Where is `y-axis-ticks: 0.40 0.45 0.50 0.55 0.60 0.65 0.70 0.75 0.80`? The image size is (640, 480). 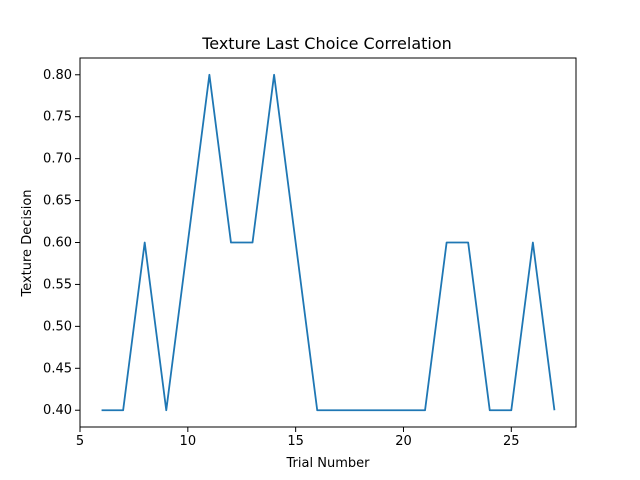 y-axis-ticks: 0.40 0.45 0.50 0.55 0.60 0.65 0.70 0.75 0.80 is located at coordinates (61, 243).